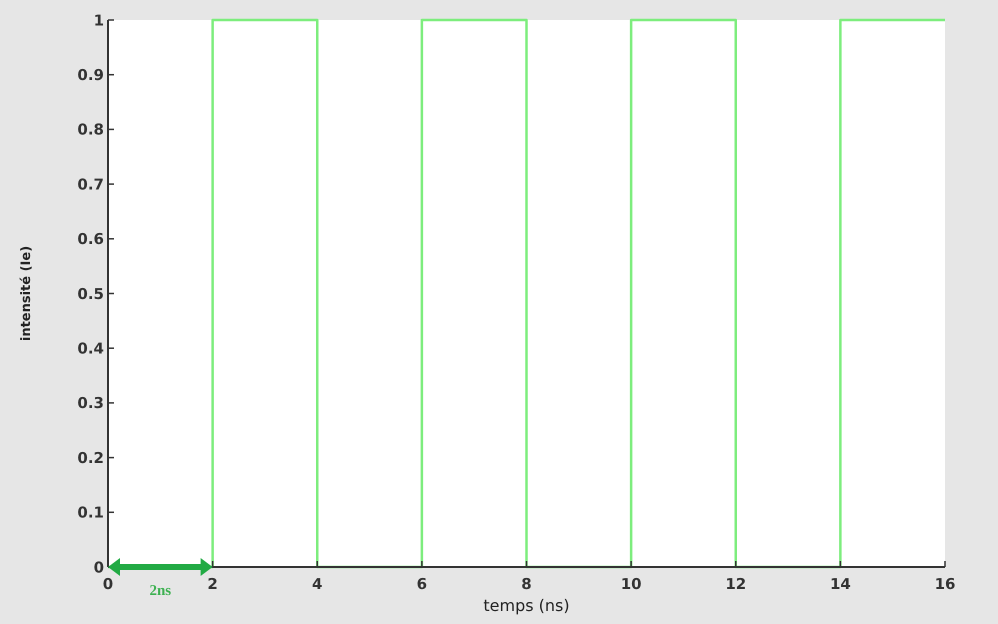 This screenshot has height=624, width=998. What do you see at coordinates (317, 584) in the screenshot?
I see `x-tick-label: 4` at bounding box center [317, 584].